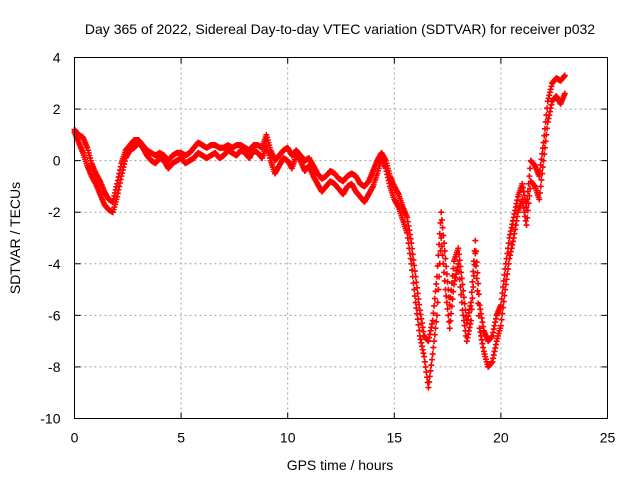 This screenshot has height=480, width=640. Describe the element at coordinates (57, 109) in the screenshot. I see `y-tick-label: 2` at that location.